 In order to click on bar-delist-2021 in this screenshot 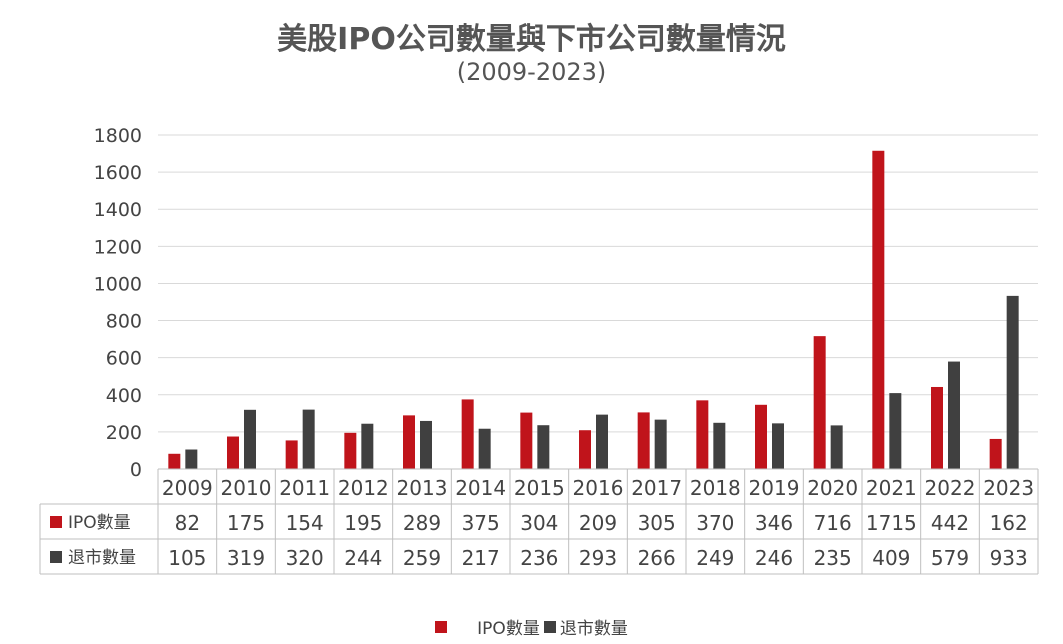, I will do `click(895, 431)`.